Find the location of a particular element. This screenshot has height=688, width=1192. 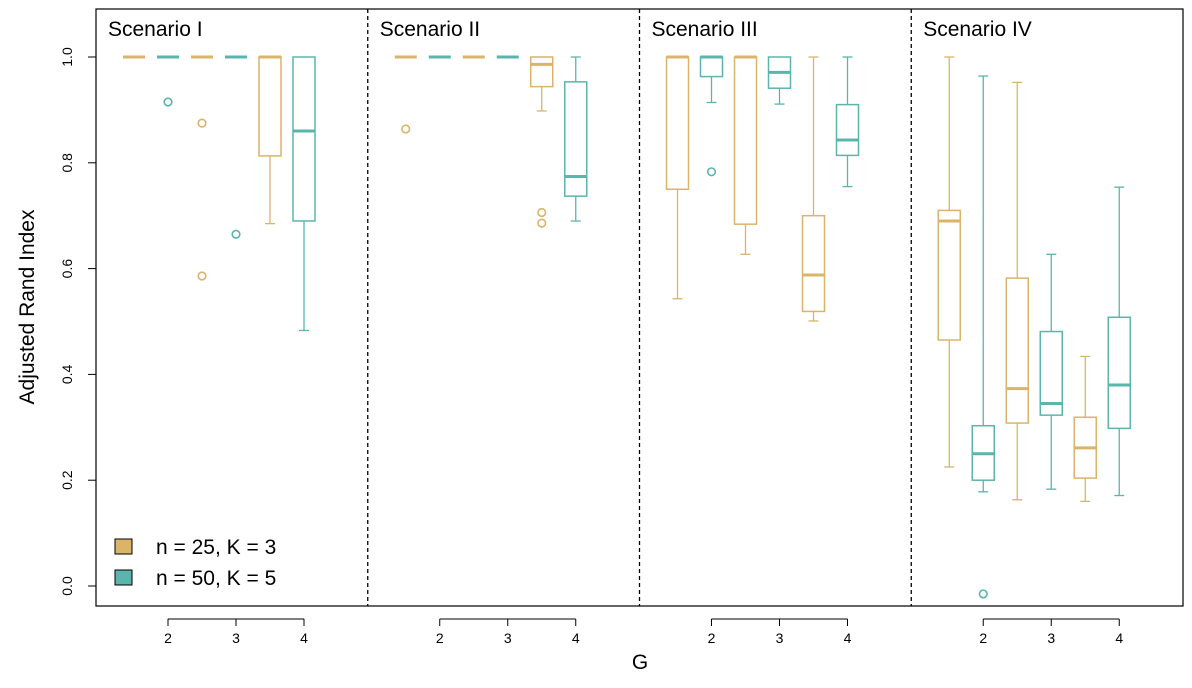

y-tick-label: 0.0 is located at coordinates (67, 586).